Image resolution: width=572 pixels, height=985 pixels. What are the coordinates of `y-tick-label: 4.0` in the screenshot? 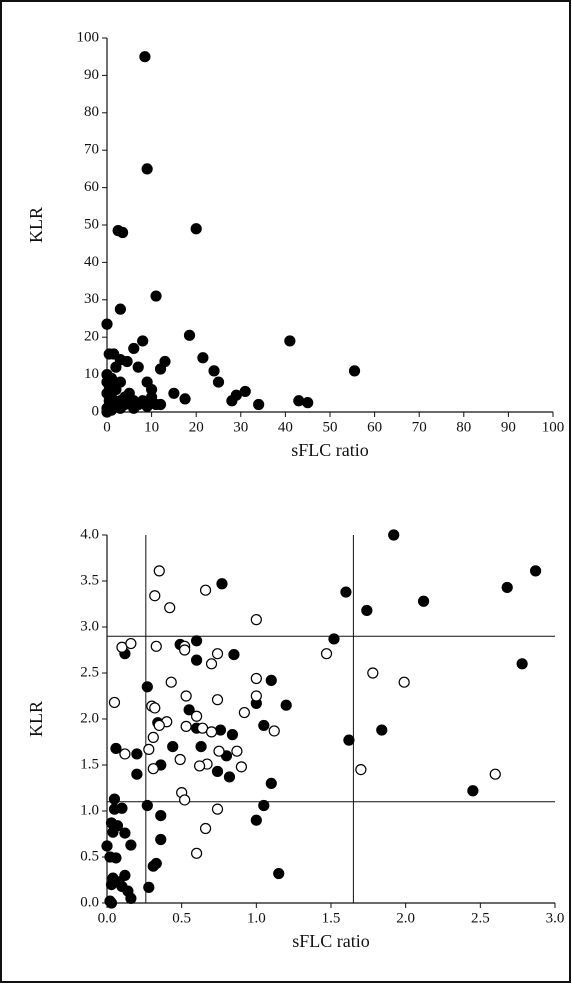 It's located at (89, 534).